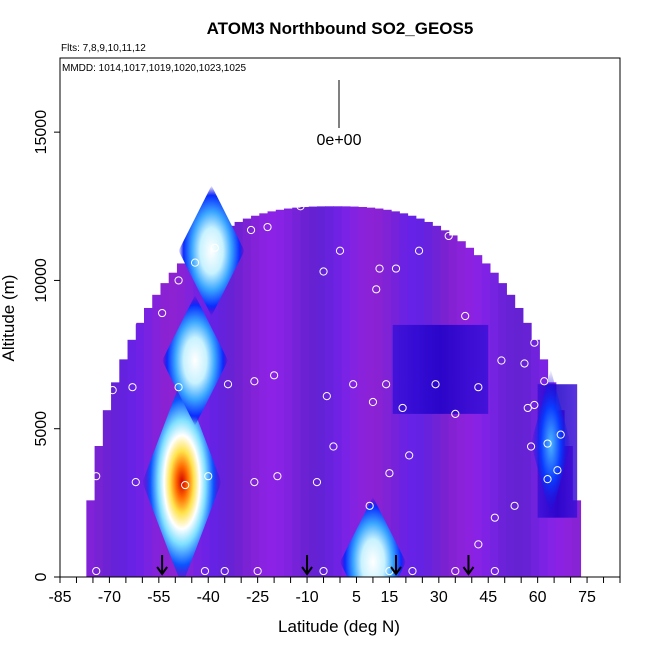  What do you see at coordinates (41, 132) in the screenshot?
I see `y-tick-label: 15000` at bounding box center [41, 132].